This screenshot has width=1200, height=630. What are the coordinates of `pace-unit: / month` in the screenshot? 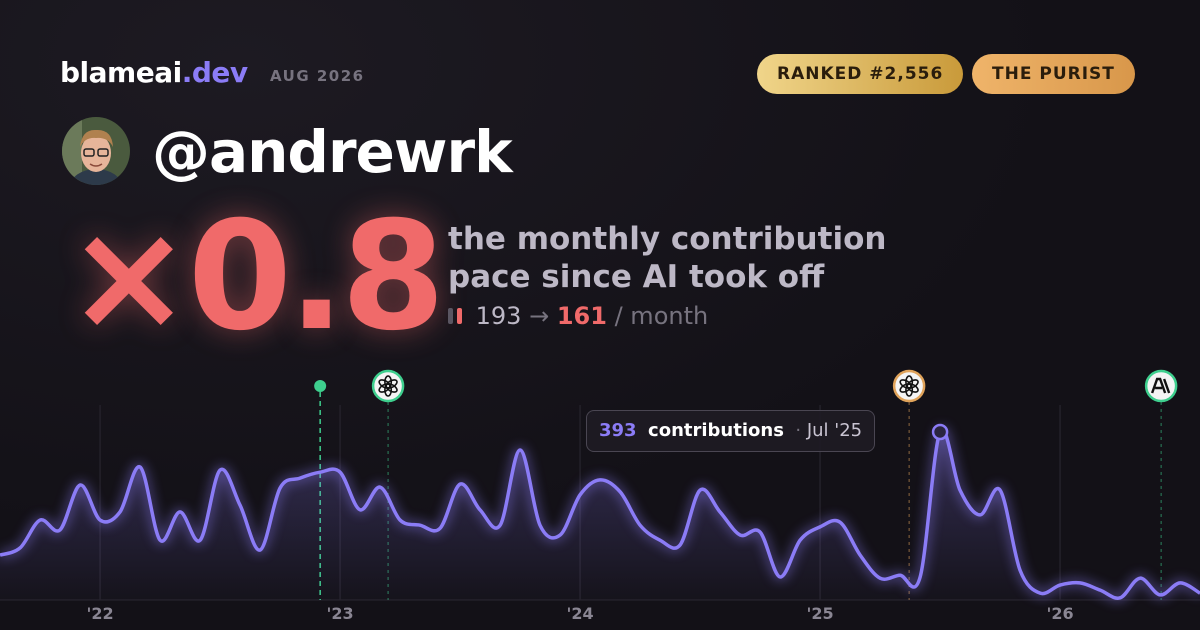 It's located at (661, 316).